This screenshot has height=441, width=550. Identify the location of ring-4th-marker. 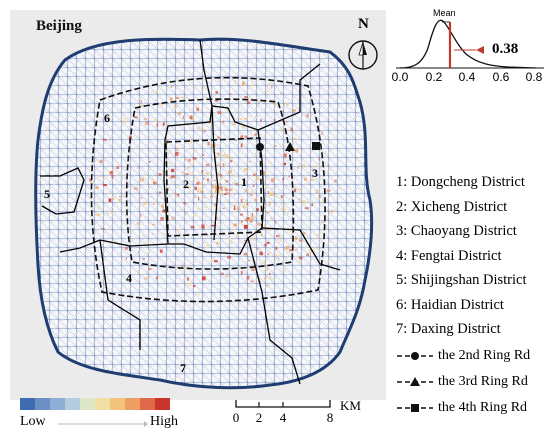
(316, 146).